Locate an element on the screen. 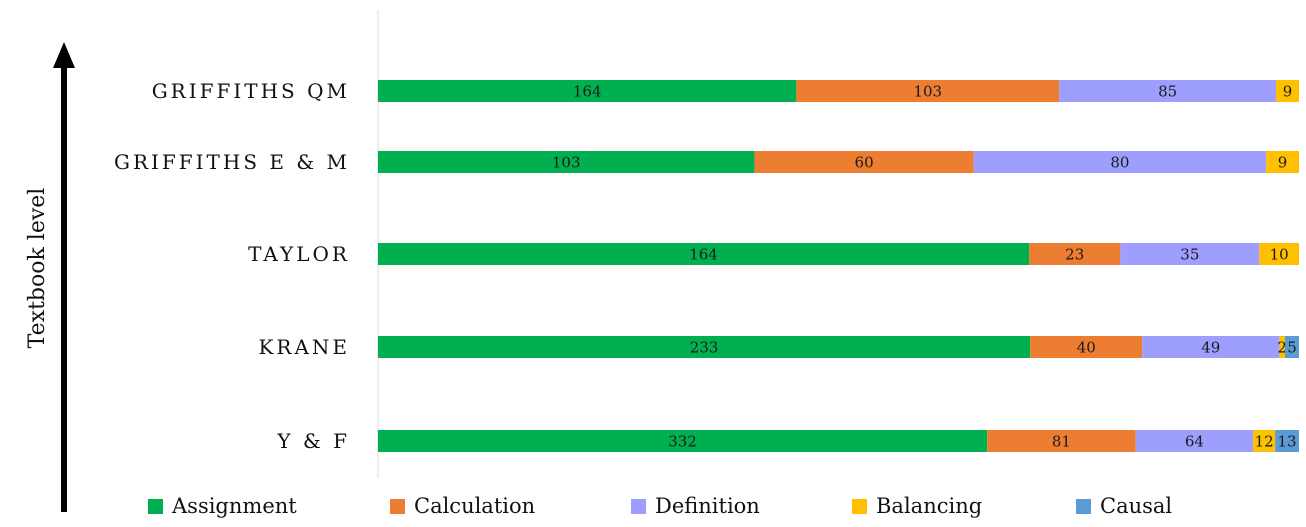 Image resolution: width=1306 pixels, height=527 pixels. legend-label-balancing: Balancing is located at coordinates (929, 506).